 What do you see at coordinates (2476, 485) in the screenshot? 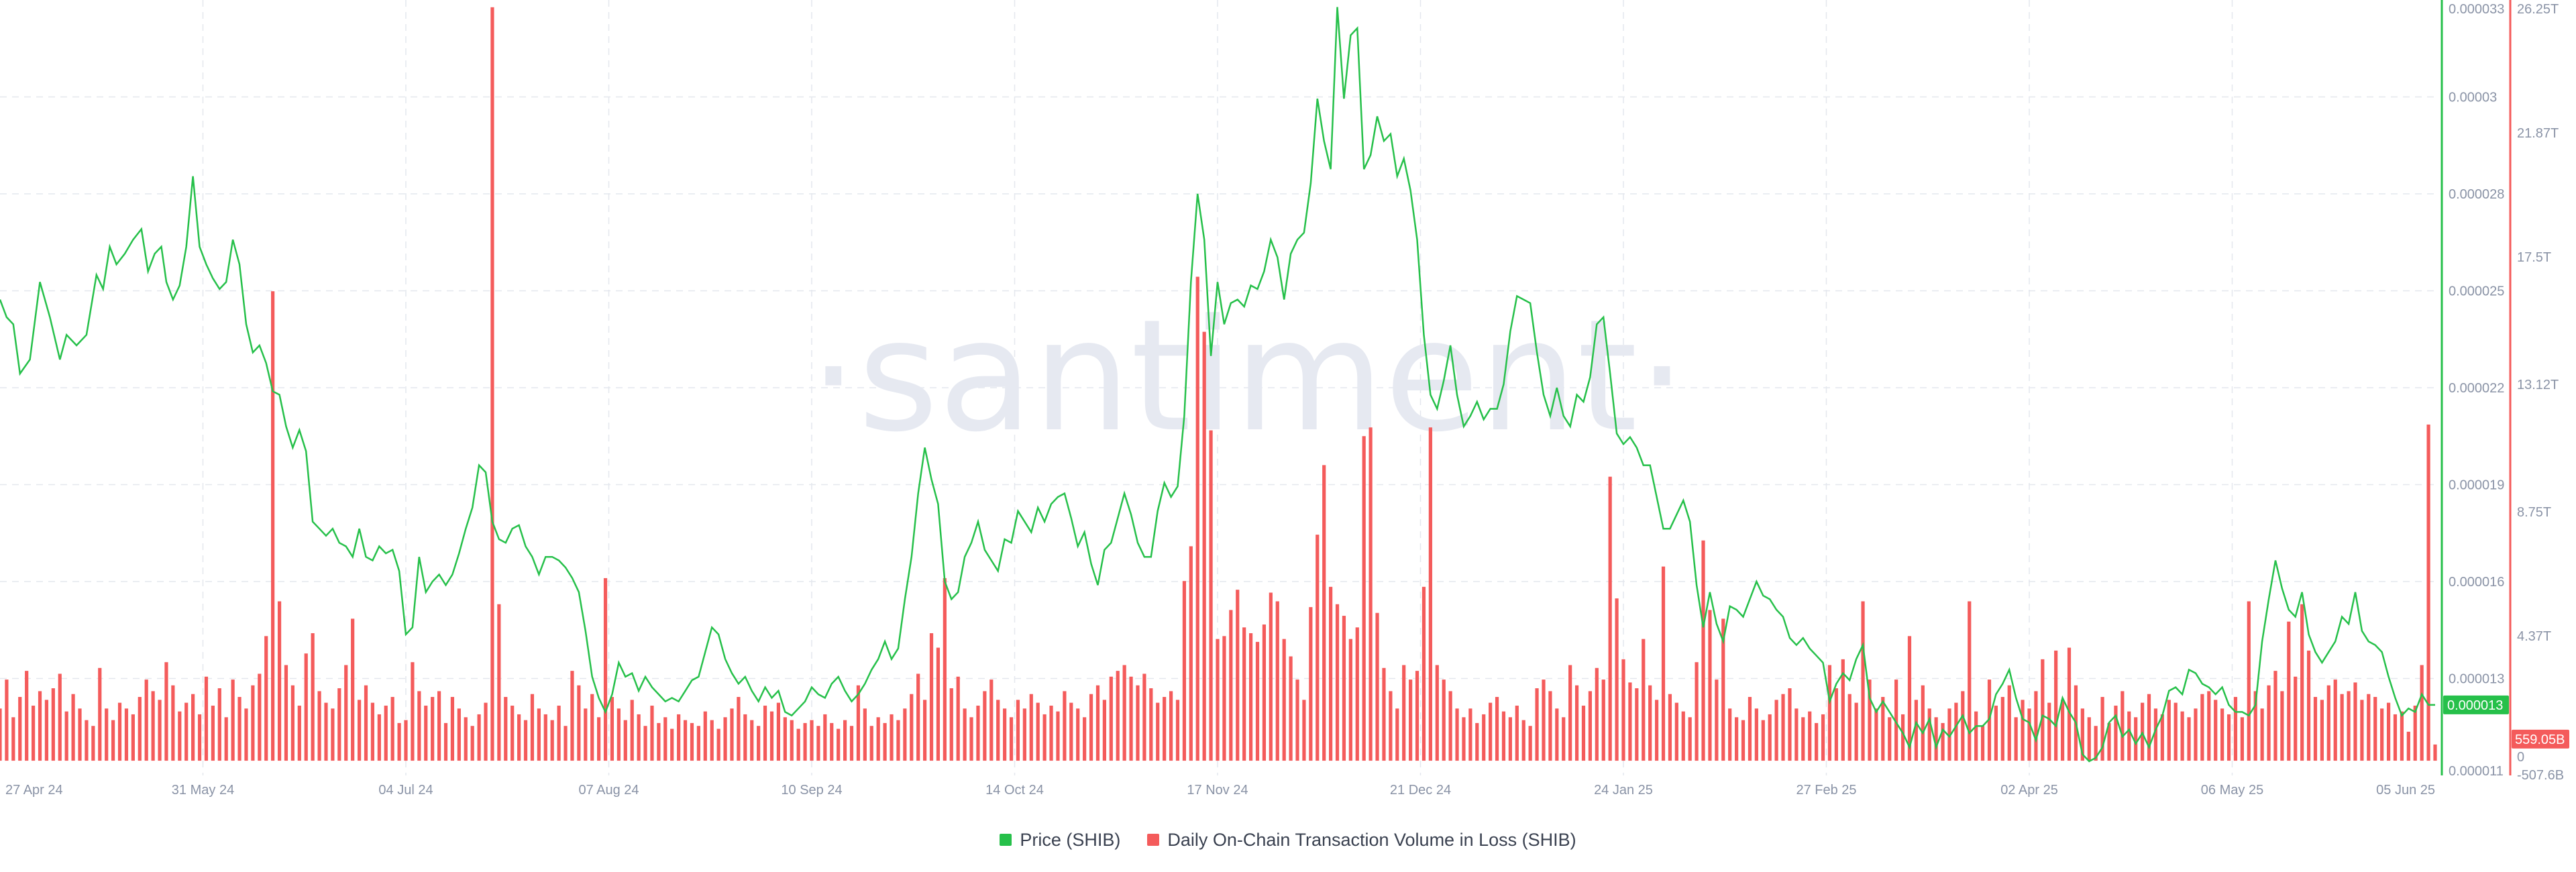
I see `price-tick-label: 0.000019` at bounding box center [2476, 485].